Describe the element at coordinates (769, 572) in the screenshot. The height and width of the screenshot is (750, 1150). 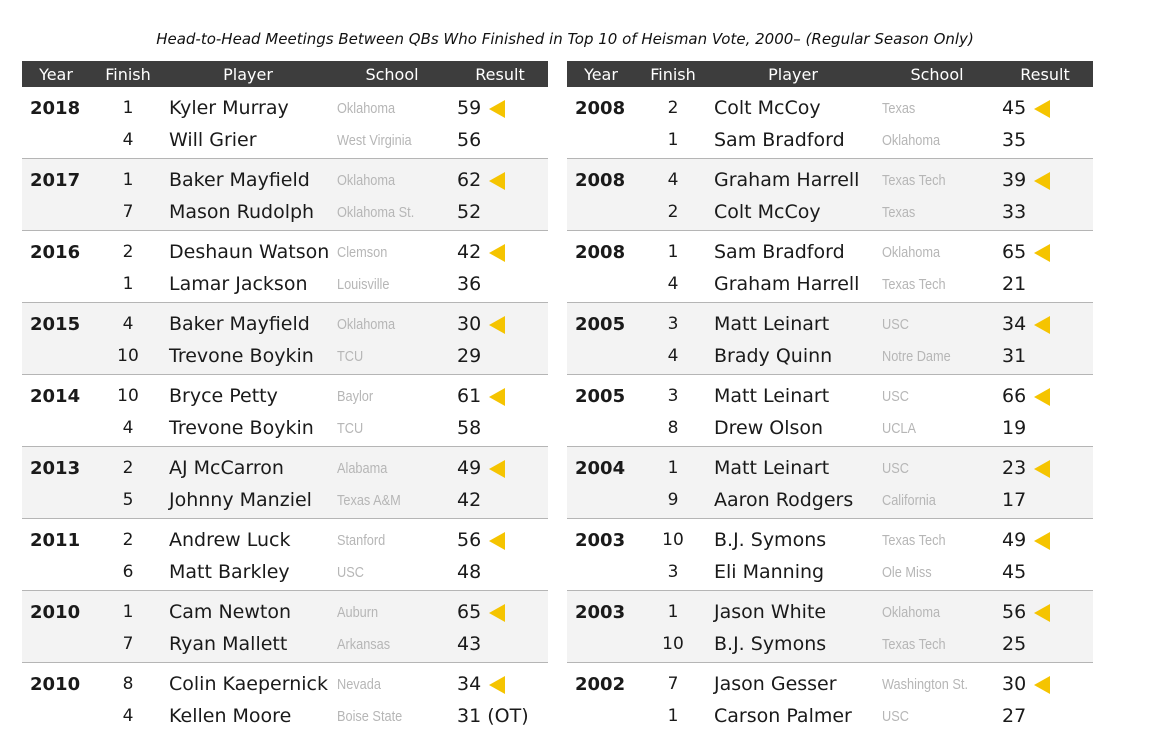
I see `player-cell: Eli Manning` at that location.